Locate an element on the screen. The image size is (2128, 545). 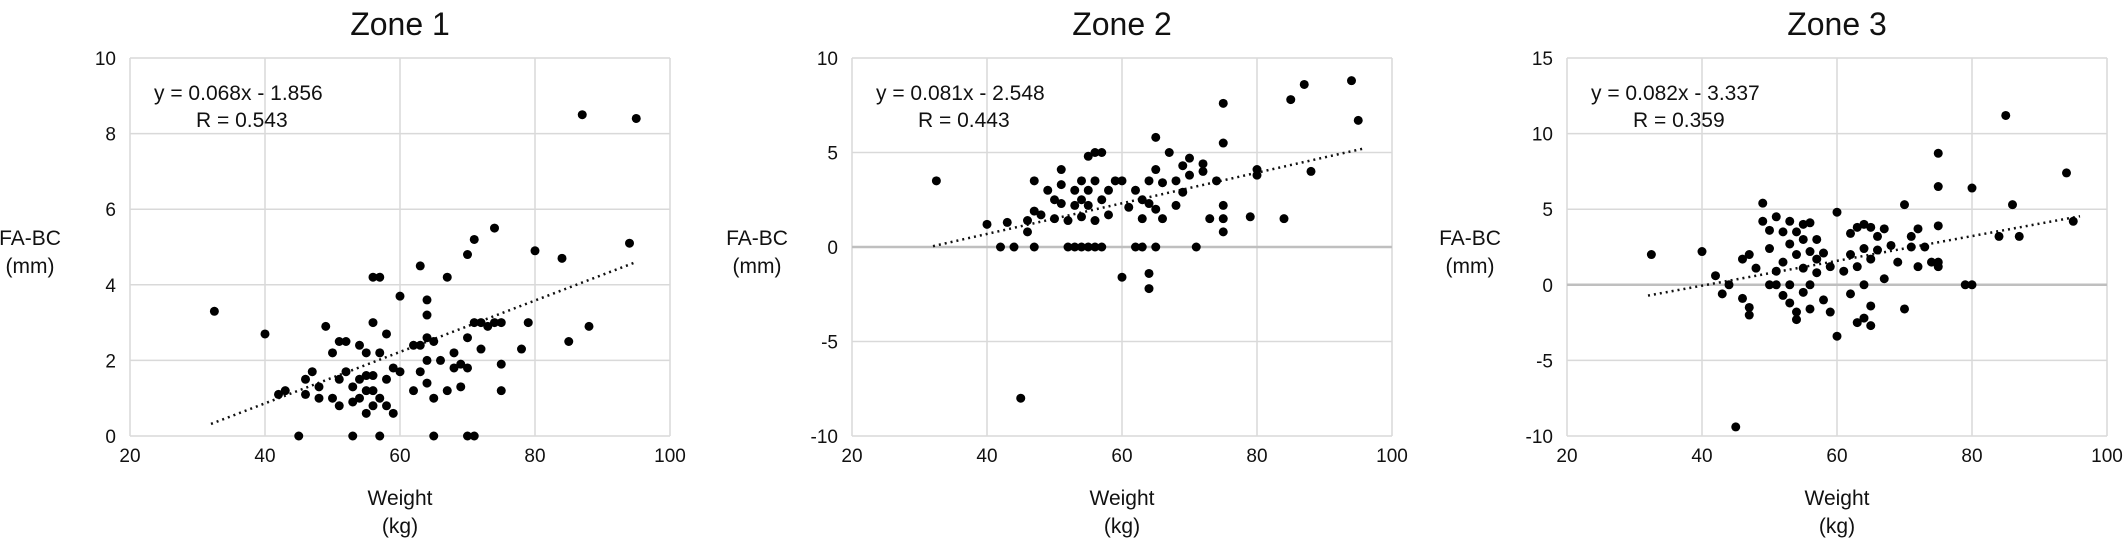
y-tick-label: -5 is located at coordinates (829, 343).